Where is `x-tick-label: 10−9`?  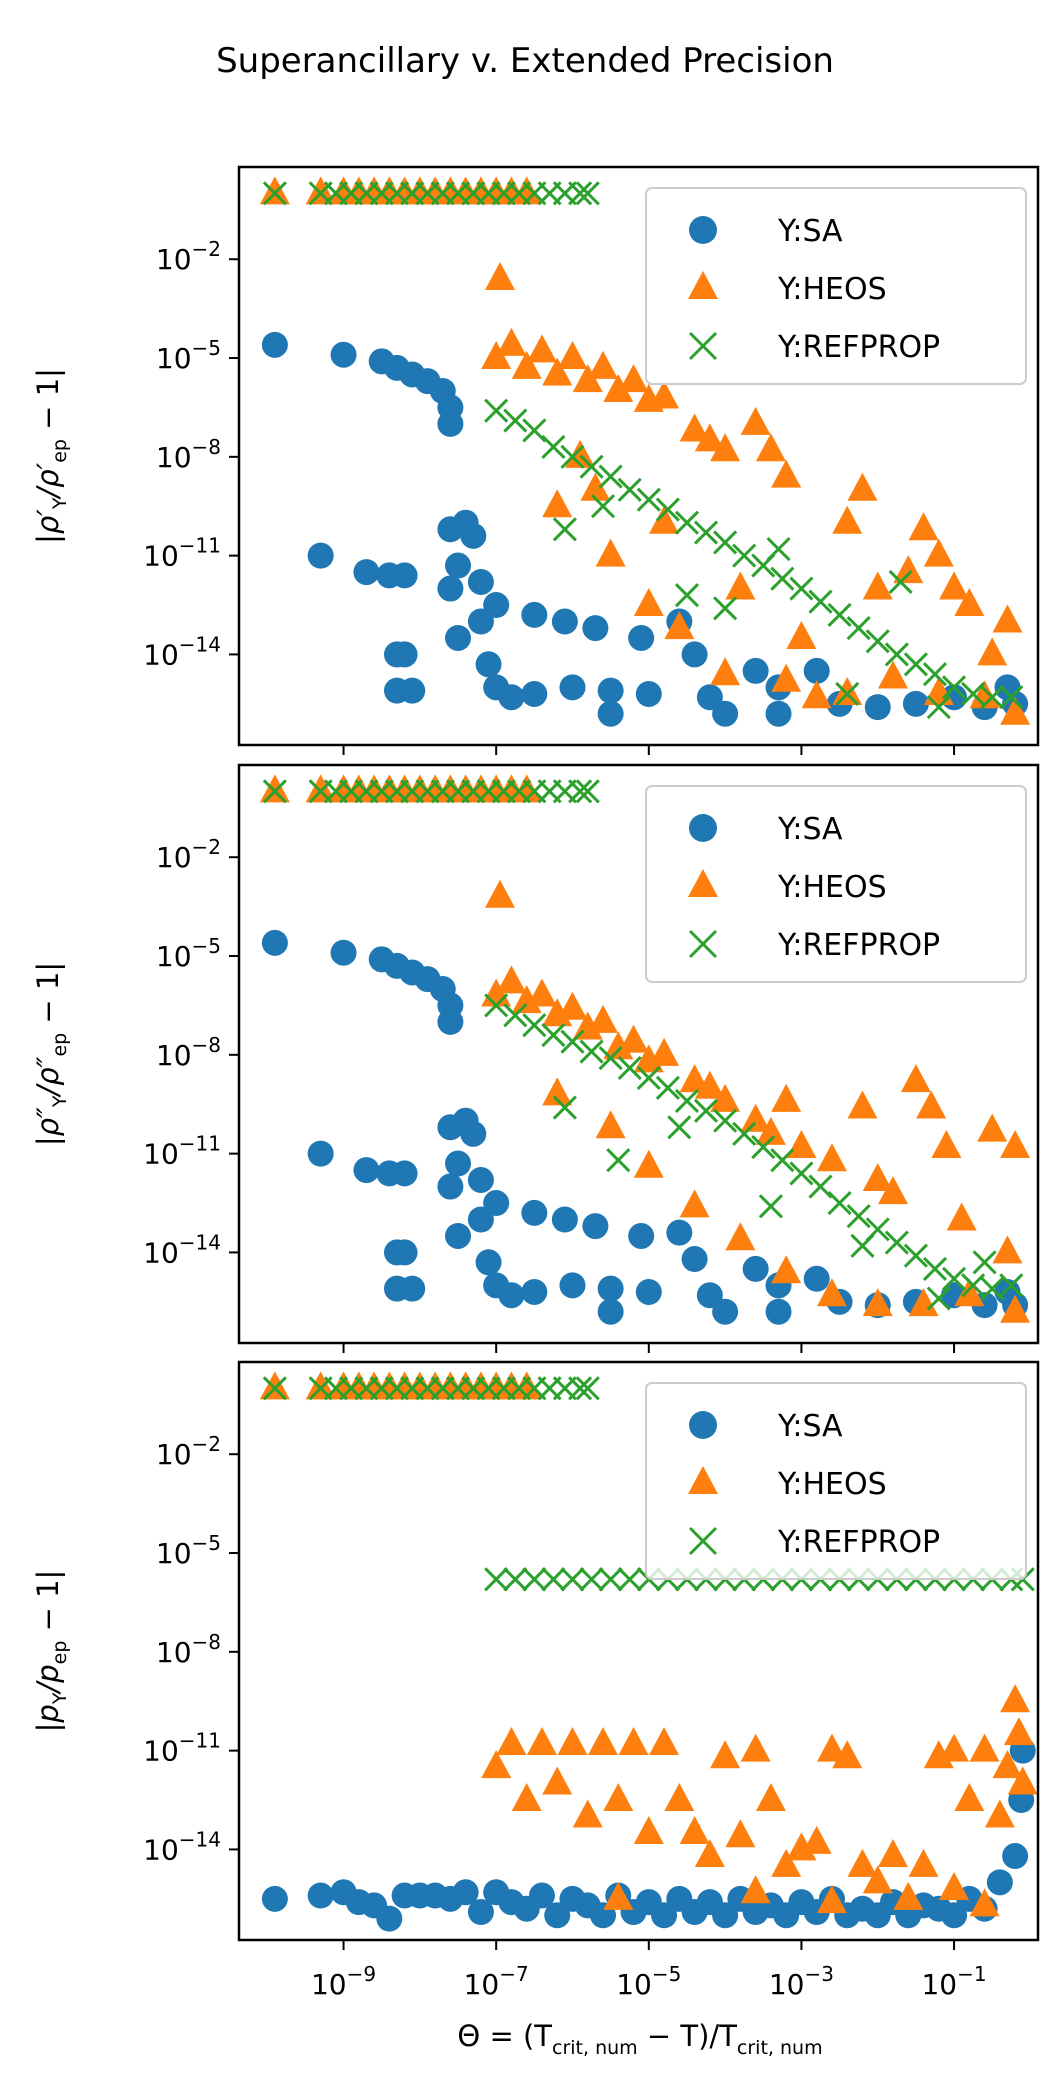
x-tick-label: 10−9 is located at coordinates (343, 1981).